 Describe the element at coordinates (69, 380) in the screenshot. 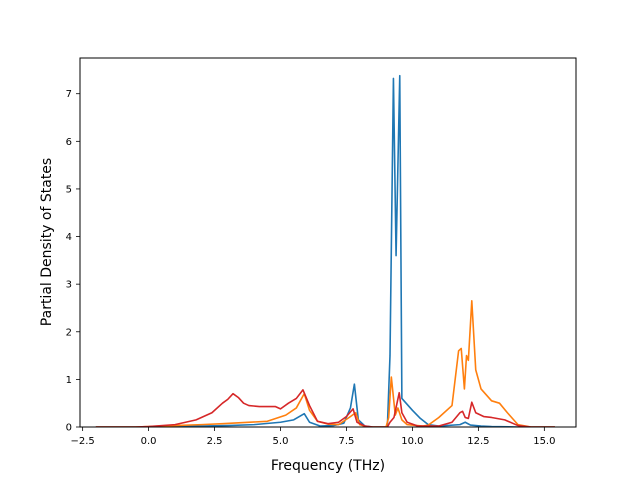

I see `y-tick-label: 1` at that location.